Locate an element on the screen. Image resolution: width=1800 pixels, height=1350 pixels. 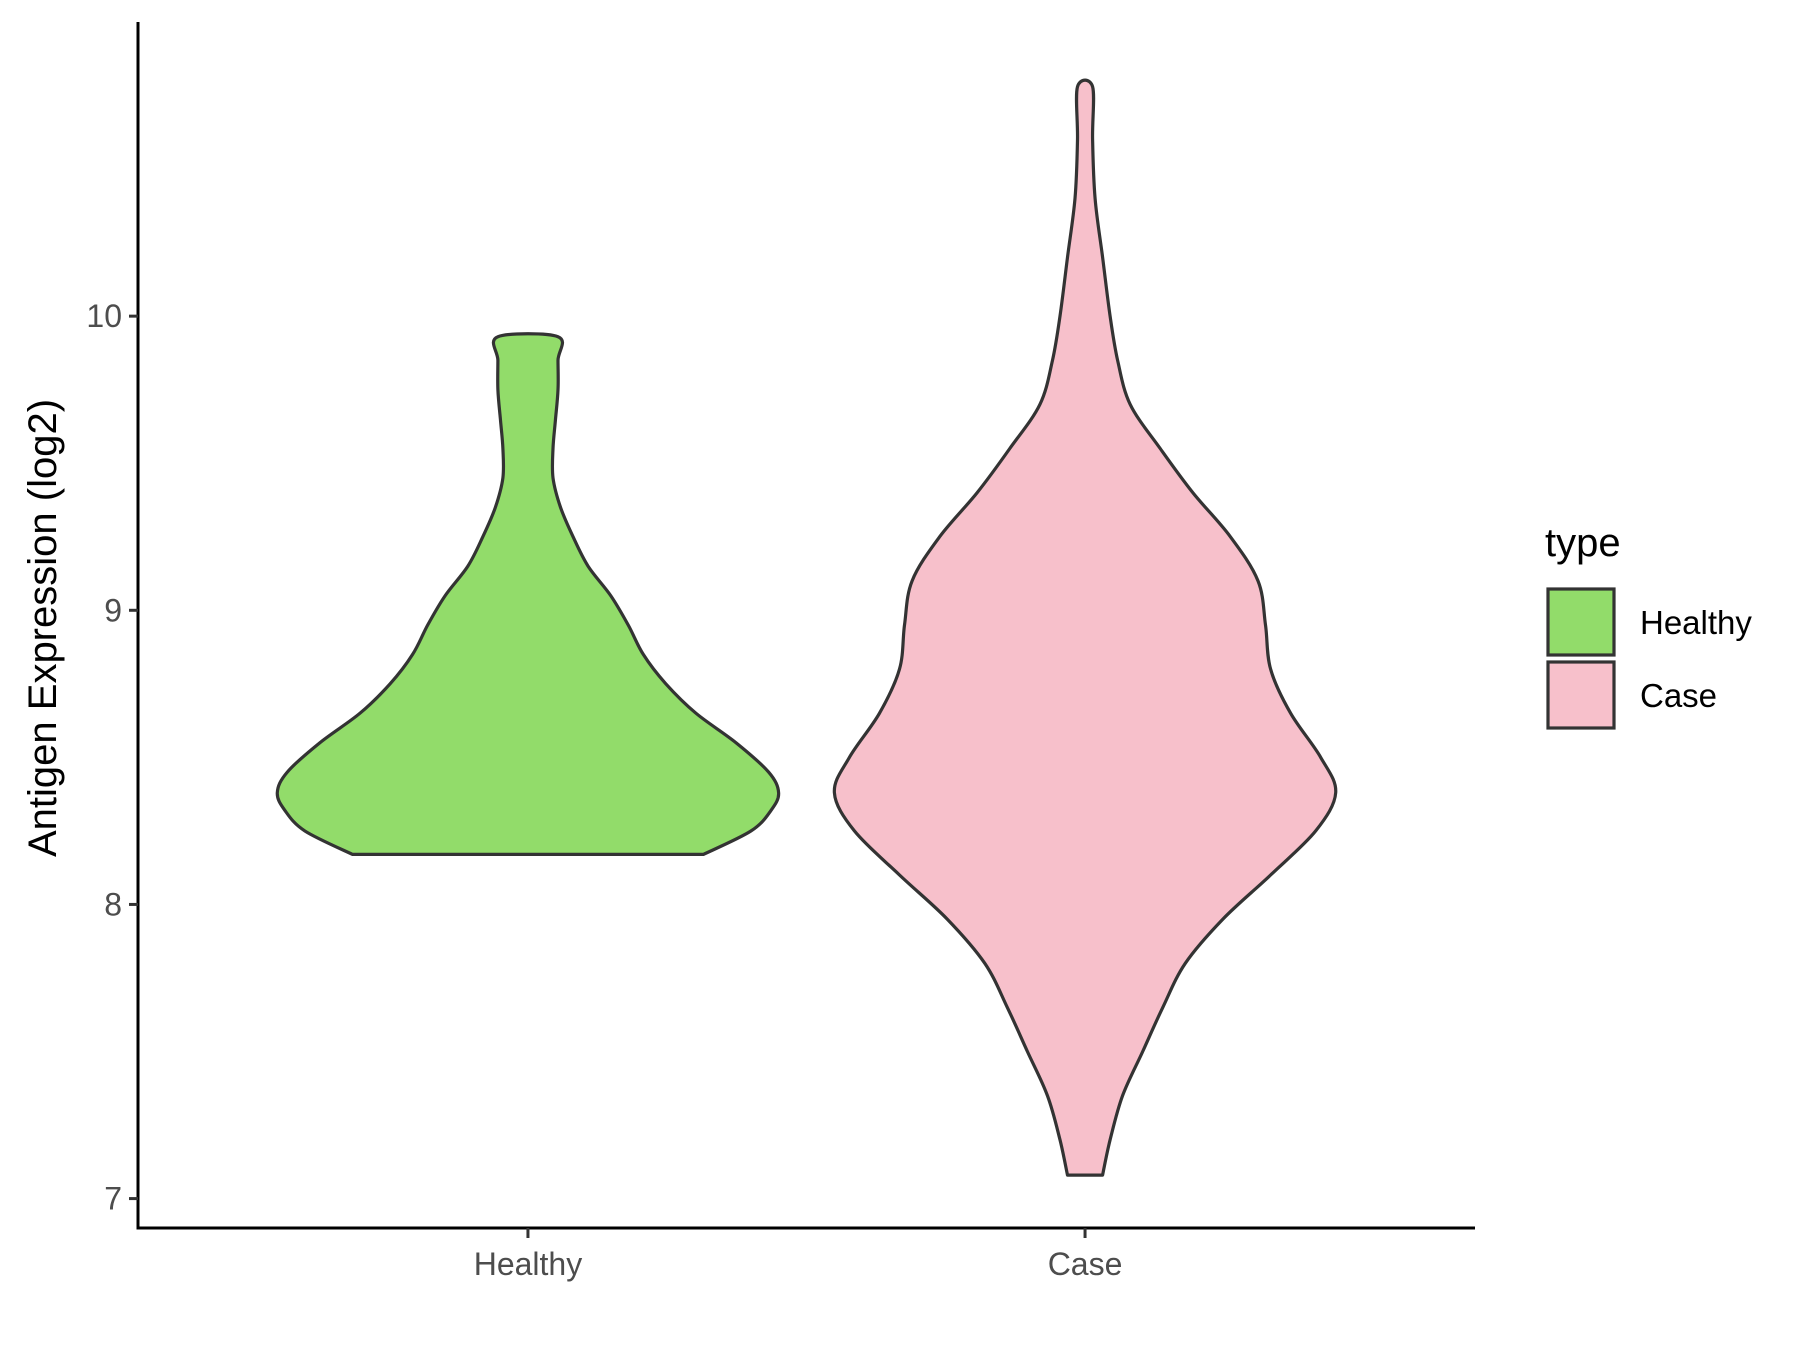
y-tick-label: 9 is located at coordinates (113, 610).